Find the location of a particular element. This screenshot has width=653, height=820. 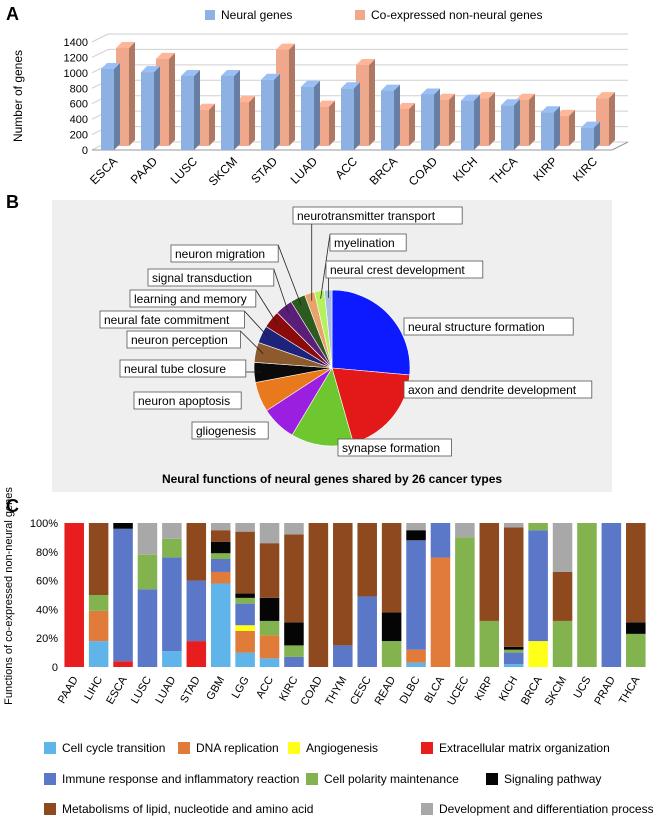

panel-a-gridline-depth is located at coordinates (100, 53).